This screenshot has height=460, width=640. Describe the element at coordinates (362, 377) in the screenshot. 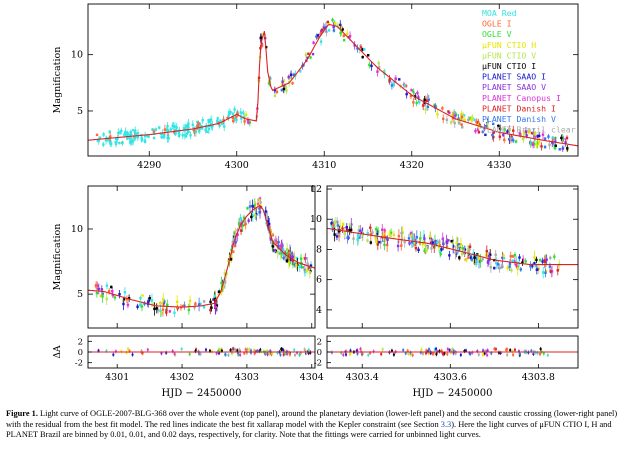

I see `x-tick-label: 4303.4` at that location.